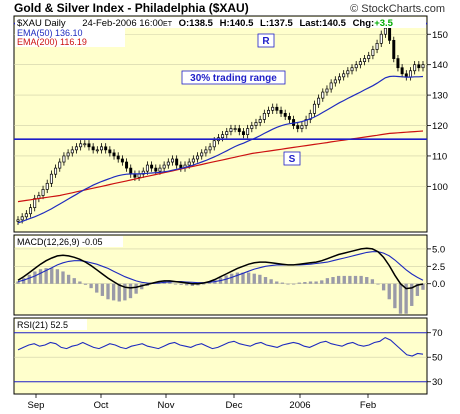  Describe the element at coordinates (383, 23) in the screenshot. I see `header-chg-value: +3.5` at that location.